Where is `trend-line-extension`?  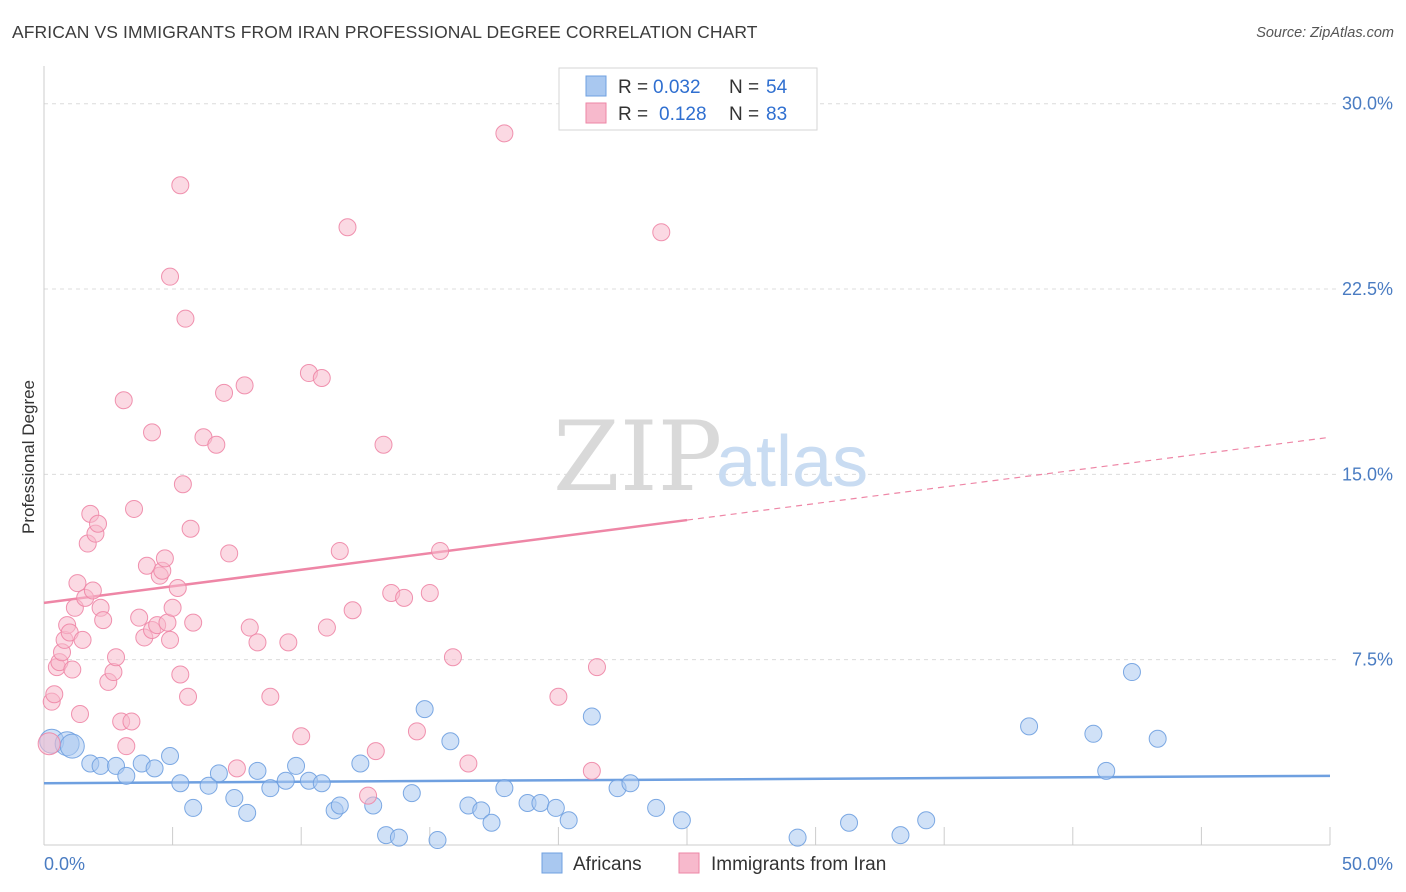
trend-line-extension is located at coordinates (1008, 478).